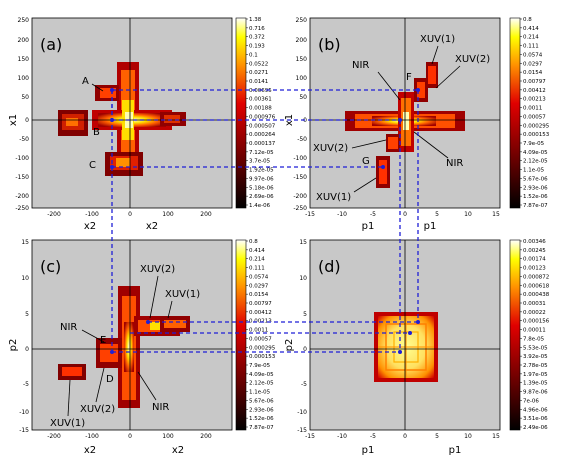 The image size is (573, 469). Describe the element at coordinates (302, 336) in the screenshot. I see `panel-d-y-ticks: 15 10 5 0 -5 -10 -15` at that location.